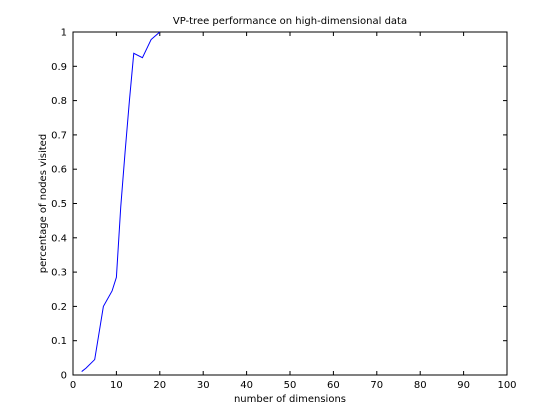 This screenshot has width=560, height=420. What do you see at coordinates (290, 385) in the screenshot?
I see `x-tick-label: 50` at bounding box center [290, 385].